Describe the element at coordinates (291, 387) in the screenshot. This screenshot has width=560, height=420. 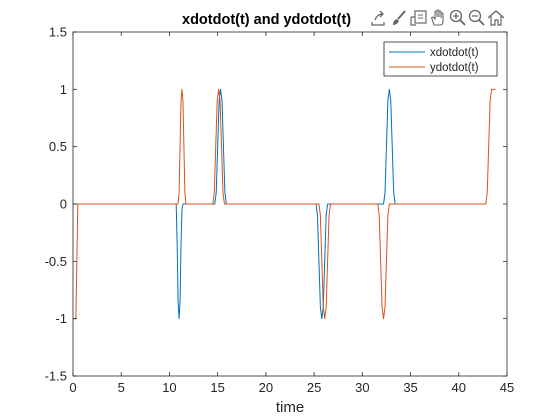
I see `x-tick-labels: 0 5 10 15 20 25 30 35 40 45` at that location.